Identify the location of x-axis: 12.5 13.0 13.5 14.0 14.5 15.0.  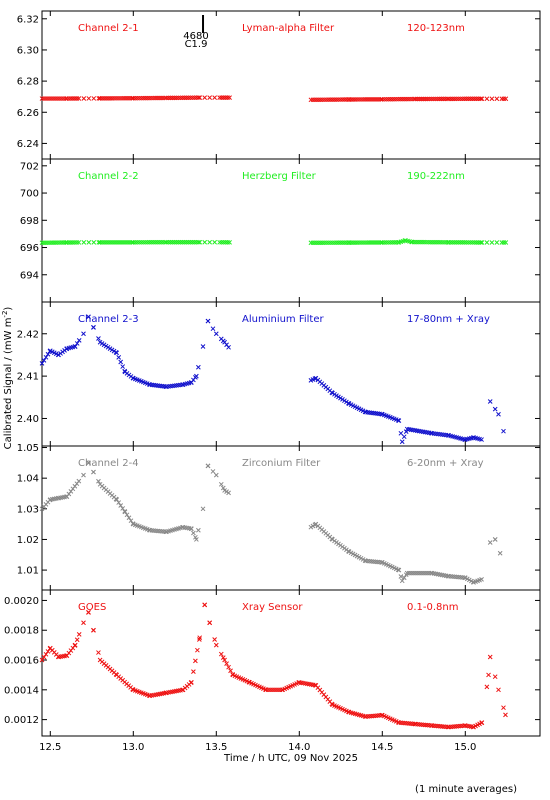
(257, 747).